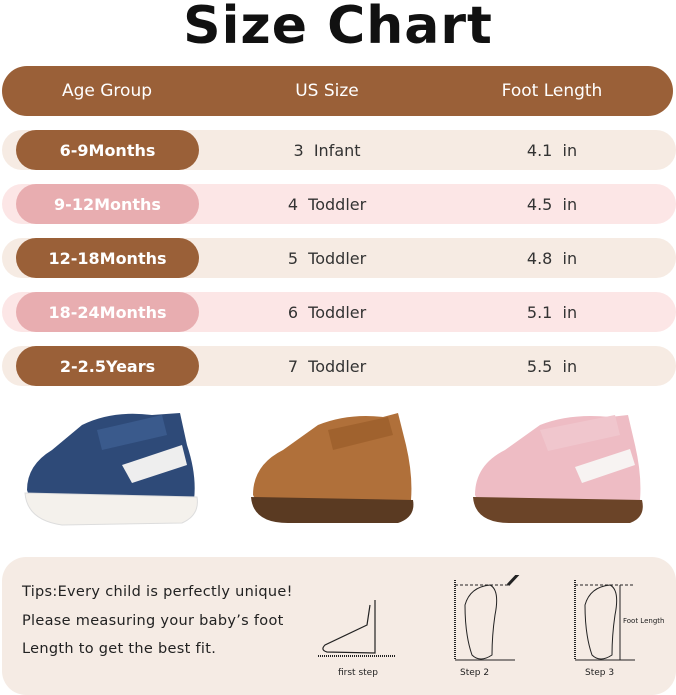 This screenshot has width=676, height=695. Describe the element at coordinates (604, 620) in the screenshot. I see `step3-foot-measure-illustration` at that location.